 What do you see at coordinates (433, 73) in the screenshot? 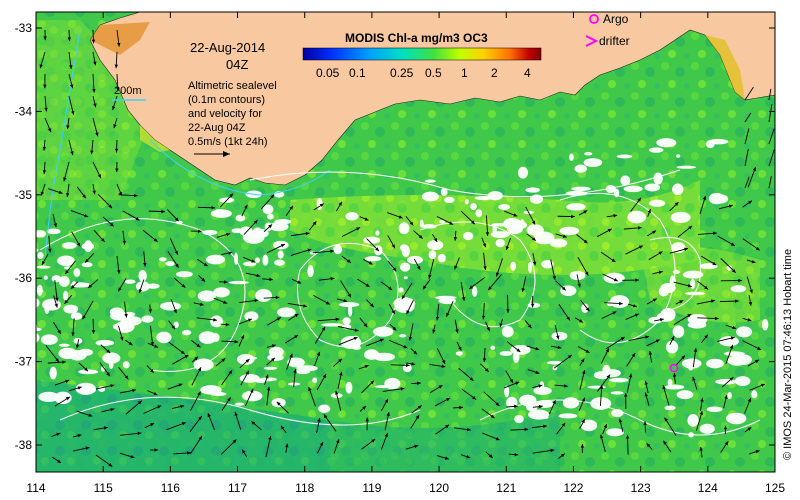
I see `colorbar-tick-label: 0.5` at bounding box center [433, 73].